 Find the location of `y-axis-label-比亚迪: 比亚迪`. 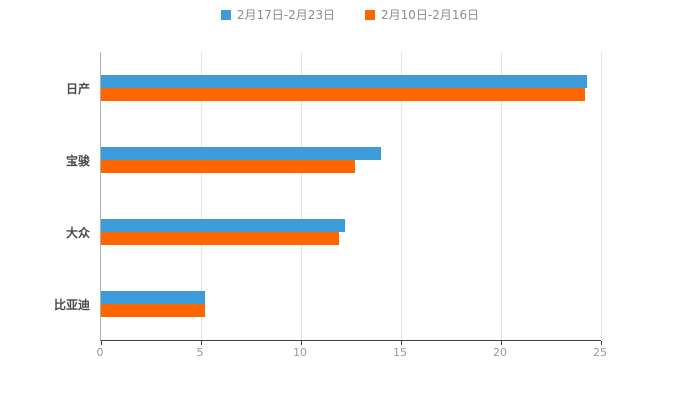

y-axis-label-比亚迪: 比亚迪 is located at coordinates (71, 304).